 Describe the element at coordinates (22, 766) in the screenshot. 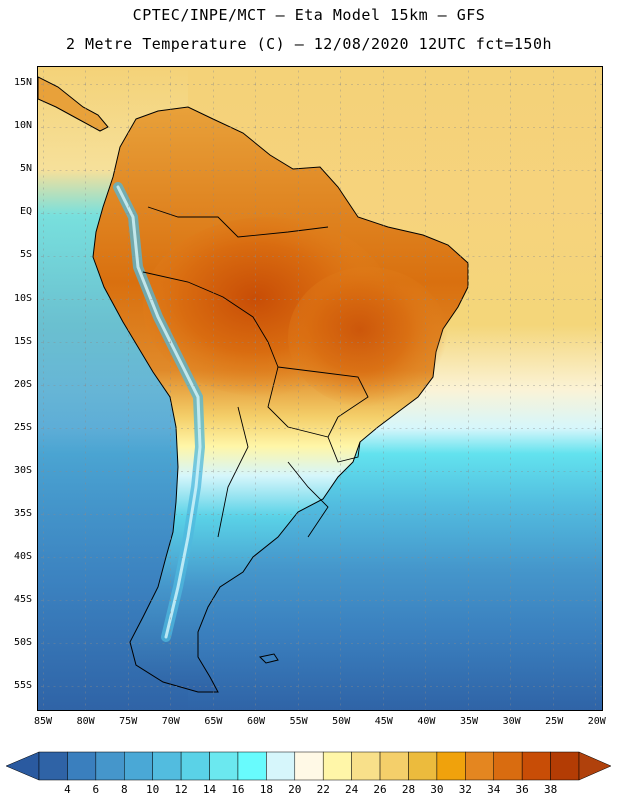

I see `colorbar-low-arrow` at that location.